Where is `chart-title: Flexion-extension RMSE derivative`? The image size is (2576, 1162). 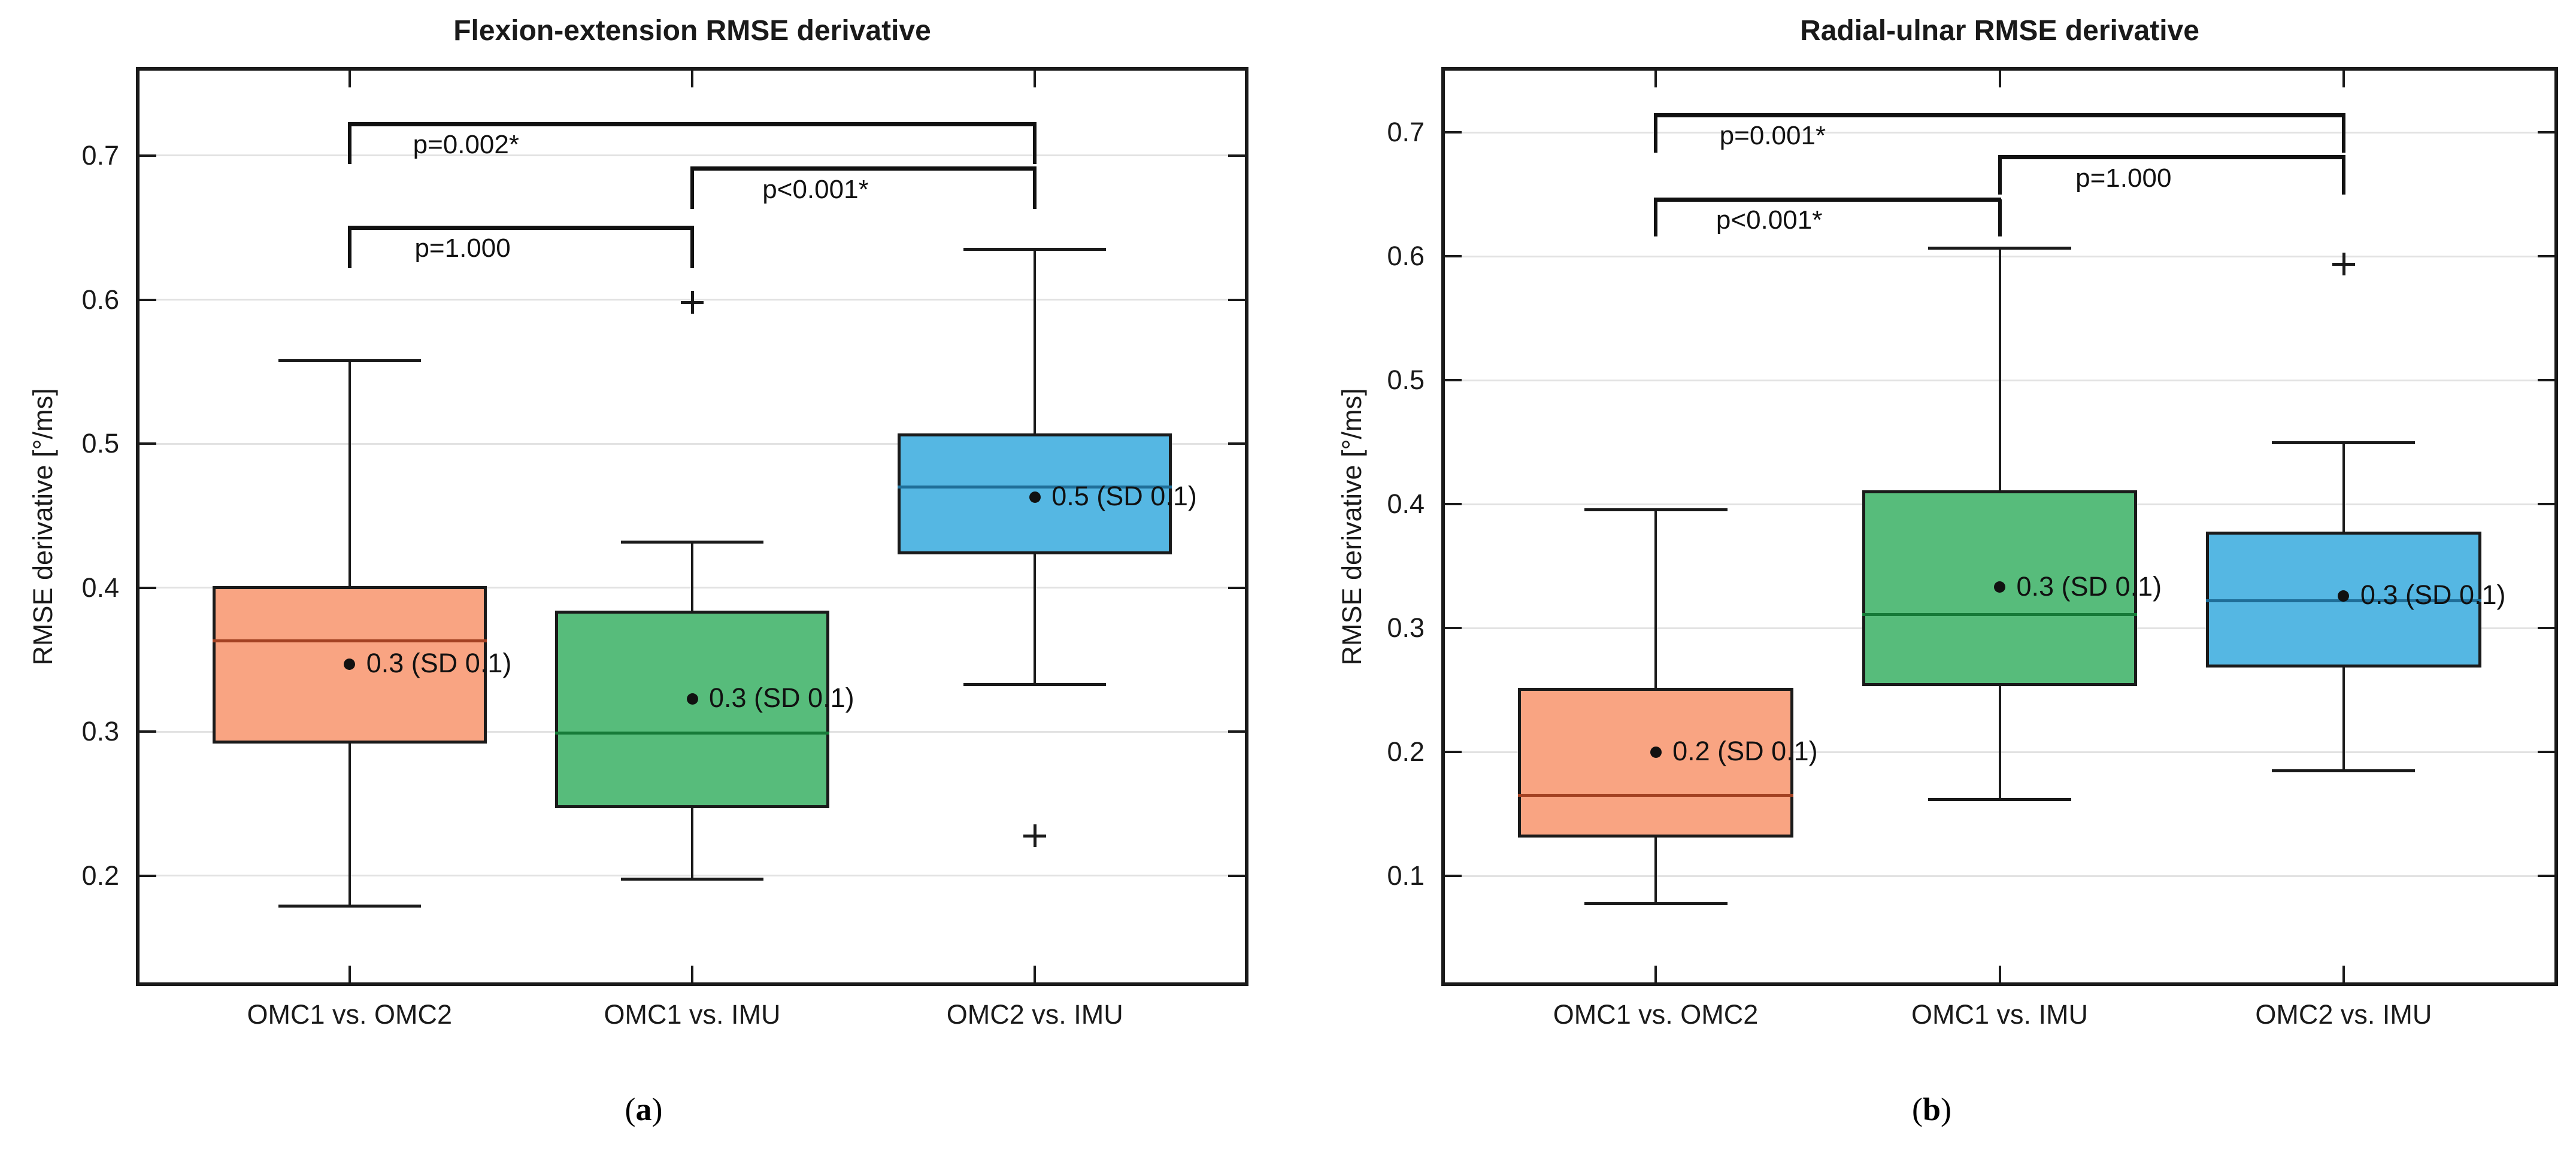
chart-title: Flexion-extension RMSE derivative is located at coordinates (692, 31).